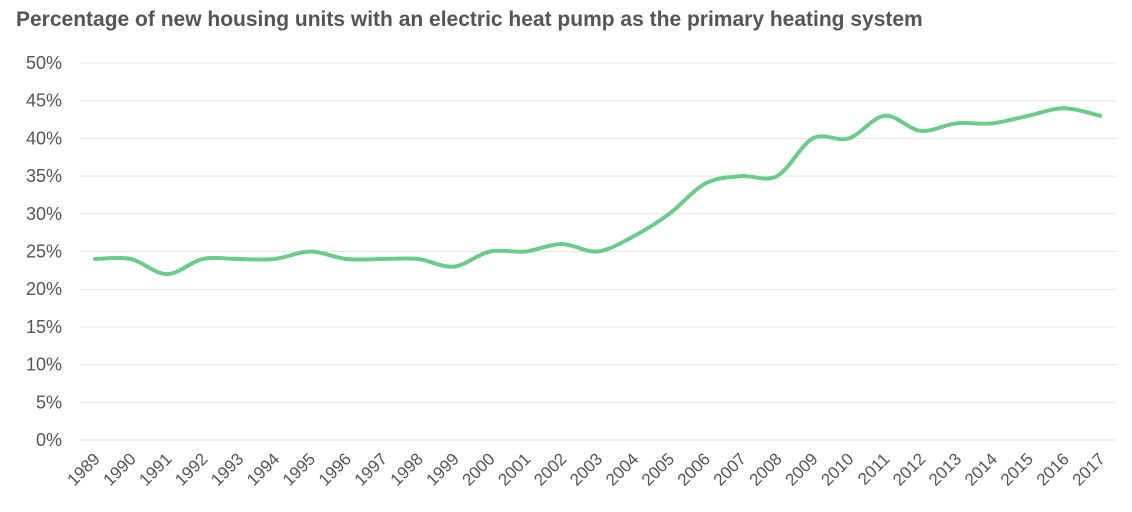 This screenshot has width=1132, height=512. I want to click on x-tick-label: 1997, so click(371, 469).